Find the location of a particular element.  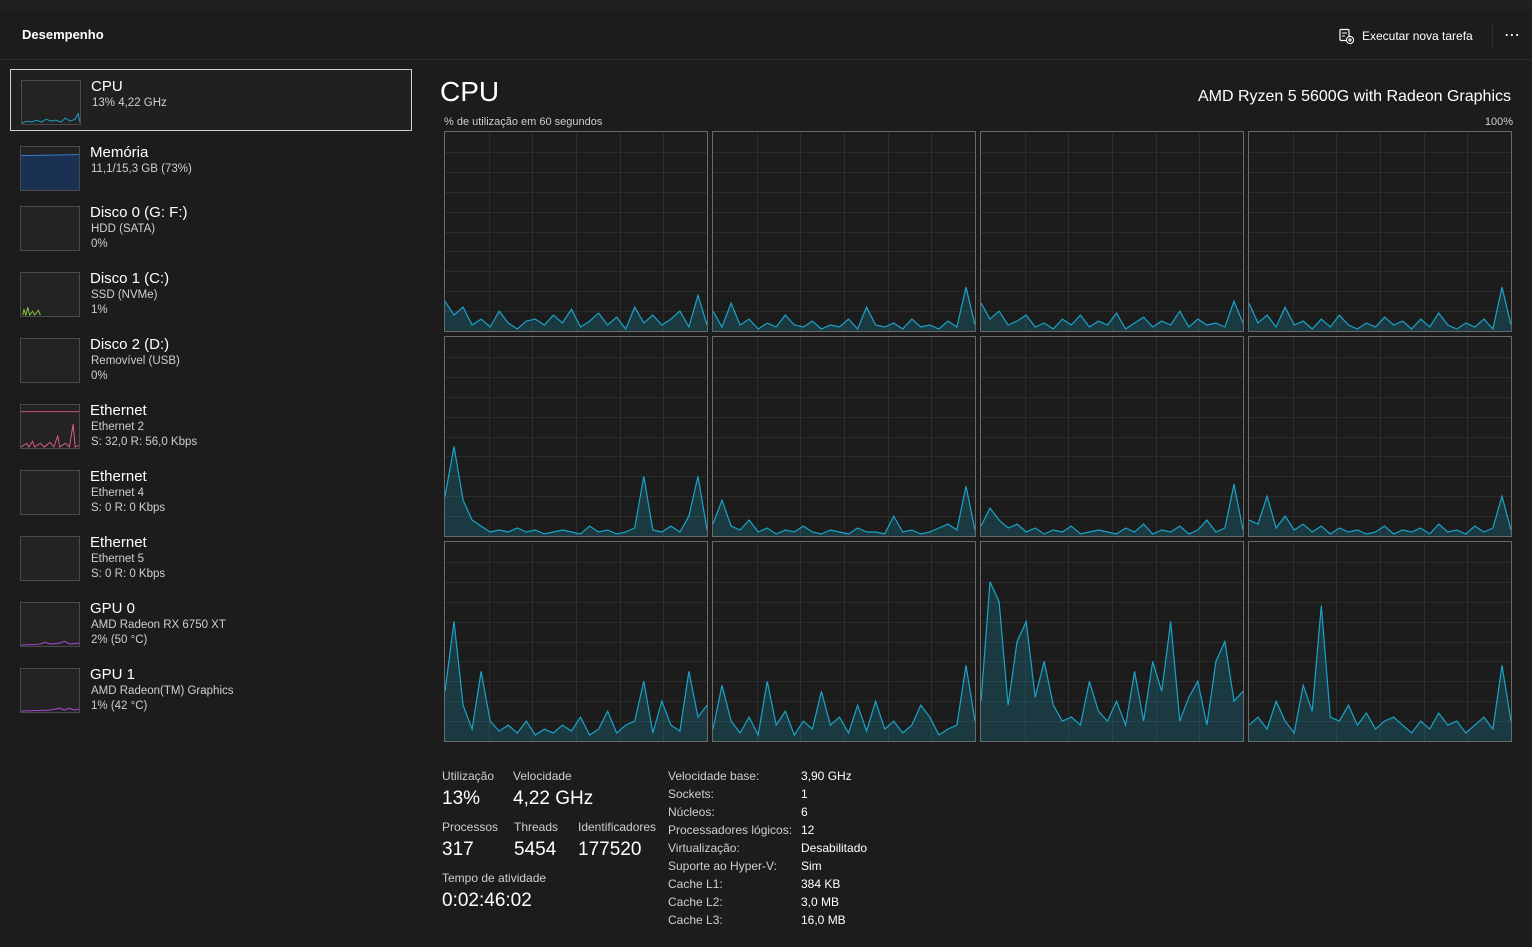

info-key: Processadores lógicos: is located at coordinates (730, 830).